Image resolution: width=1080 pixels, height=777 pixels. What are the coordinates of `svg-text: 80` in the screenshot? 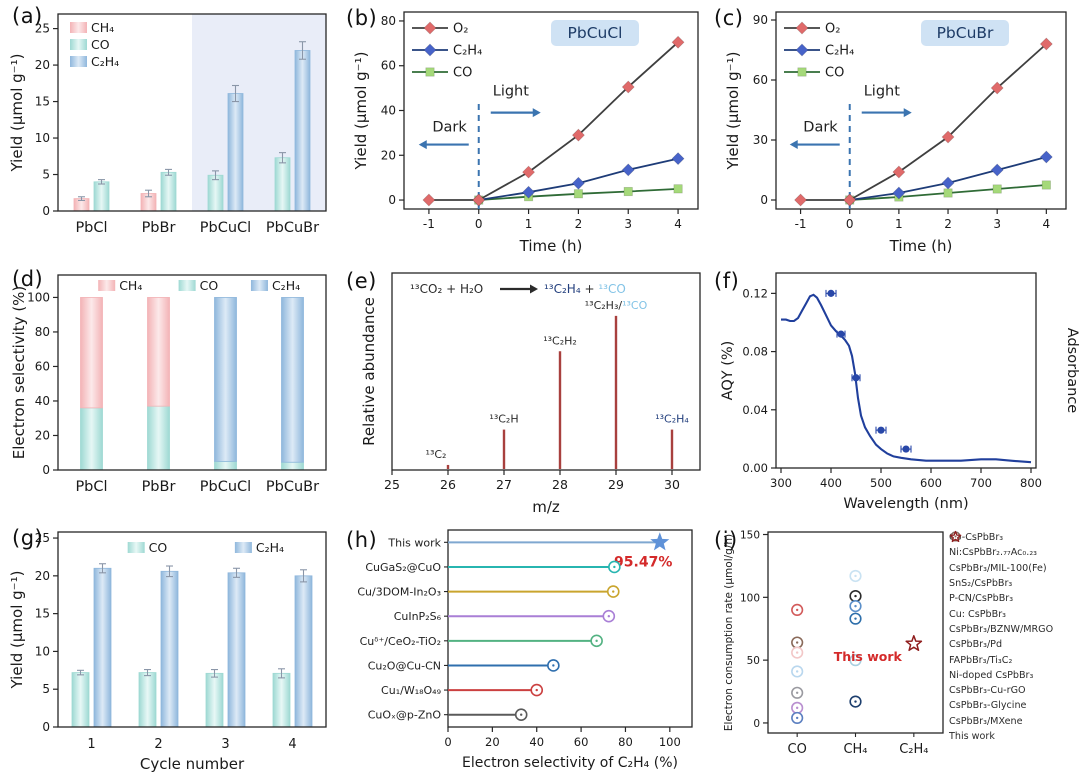 It's located at (388, 21).